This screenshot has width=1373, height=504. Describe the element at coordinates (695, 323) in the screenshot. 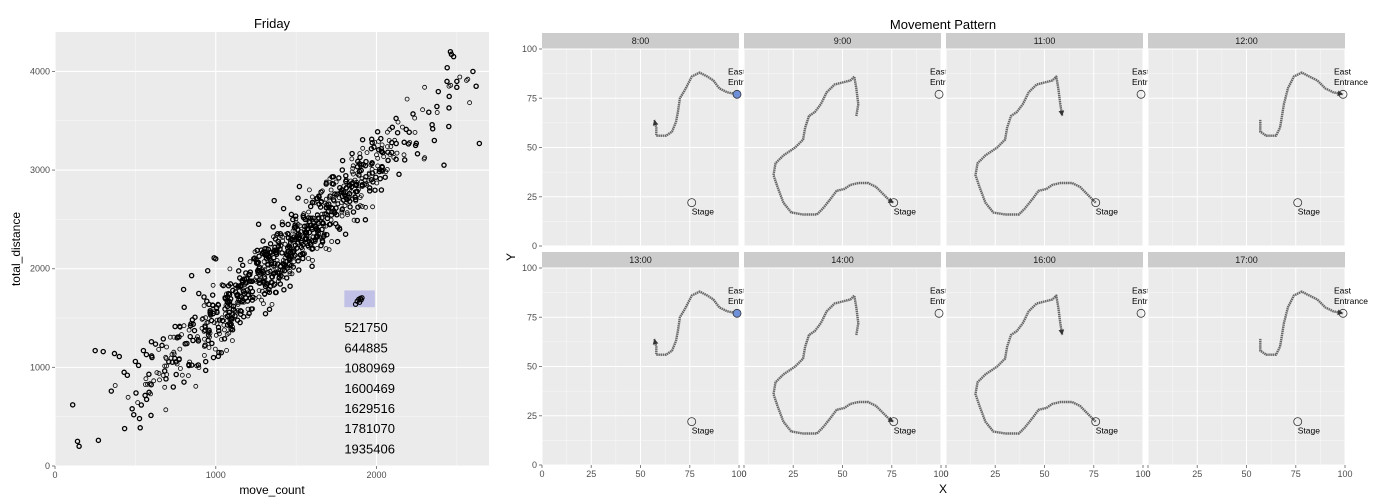

I see `movement-path` at that location.